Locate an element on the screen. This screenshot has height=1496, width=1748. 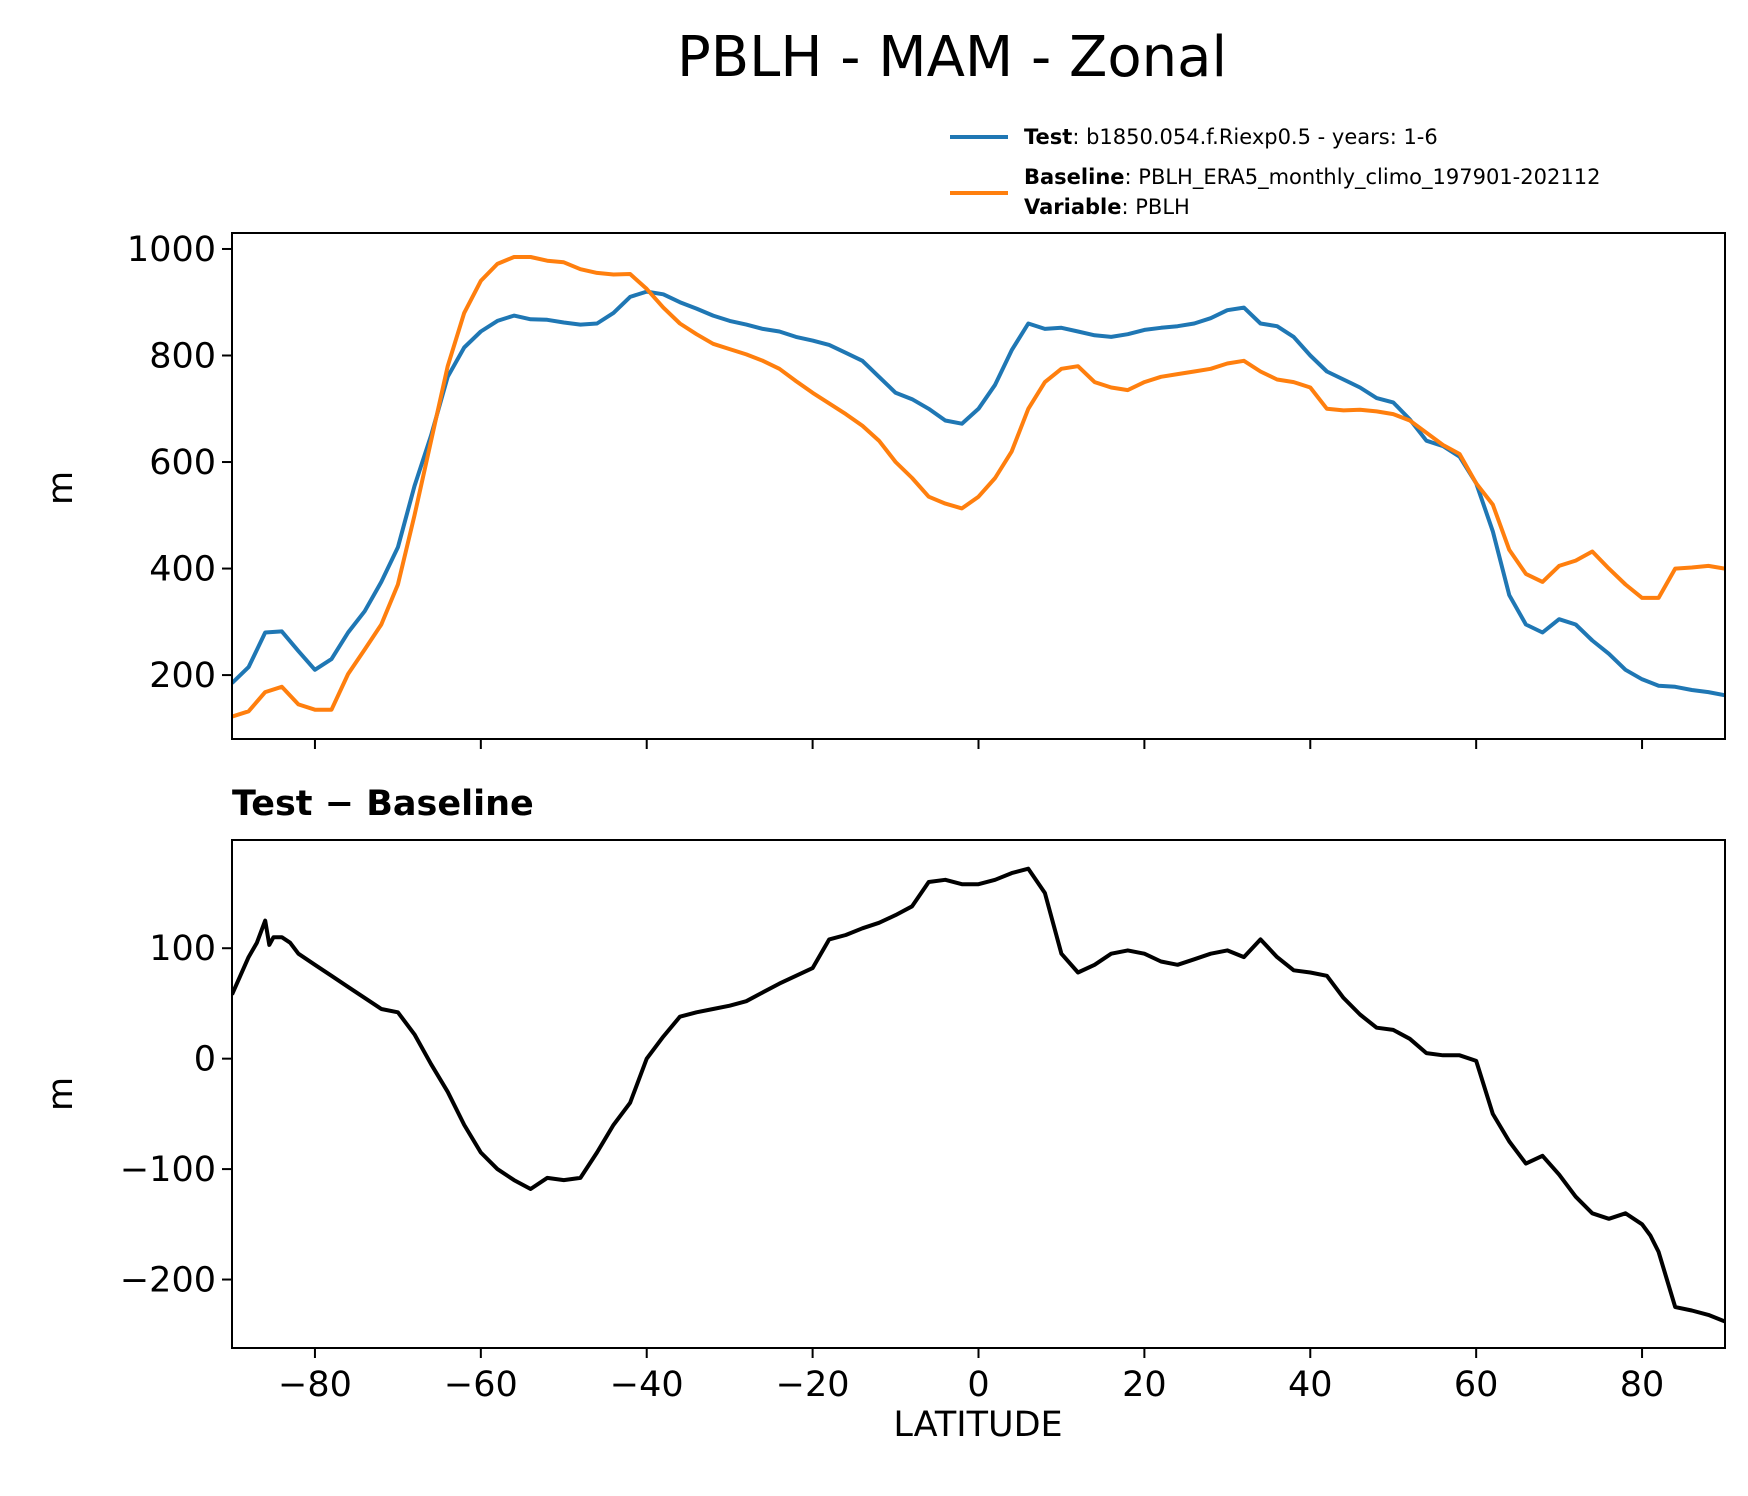
top-y-tick-label: 600 is located at coordinates (182, 463).